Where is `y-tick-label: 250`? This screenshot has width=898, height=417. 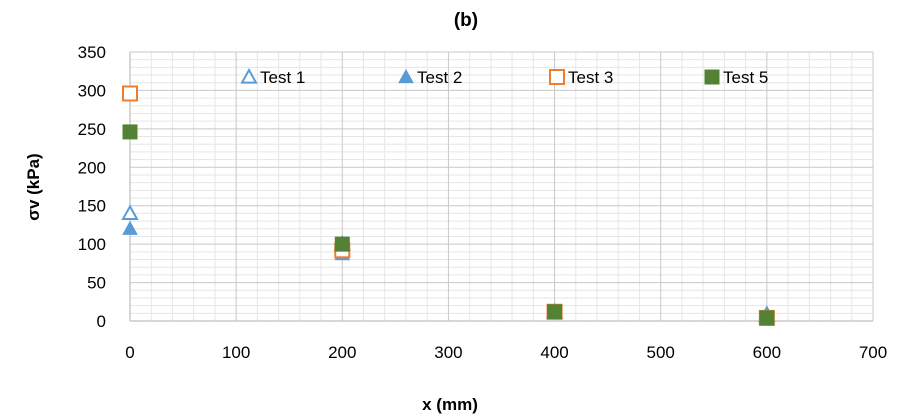
y-tick-label: 250 is located at coordinates (92, 129).